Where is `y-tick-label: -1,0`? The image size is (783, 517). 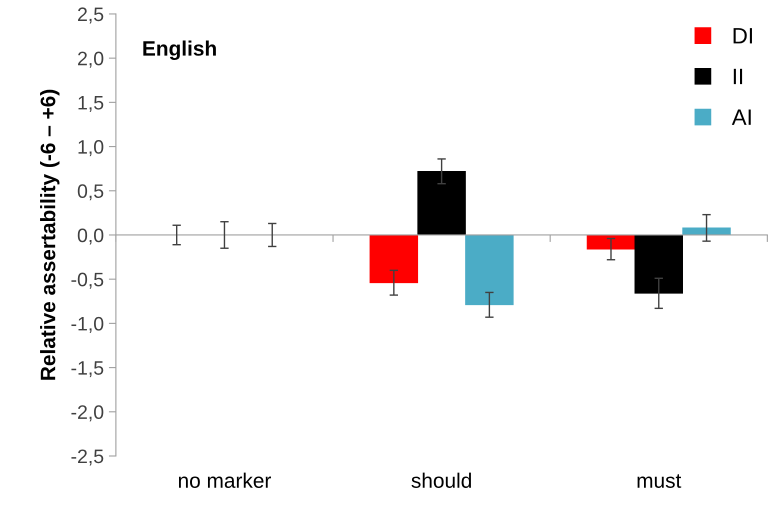 y-tick-label: -1,0 is located at coordinates (87, 324).